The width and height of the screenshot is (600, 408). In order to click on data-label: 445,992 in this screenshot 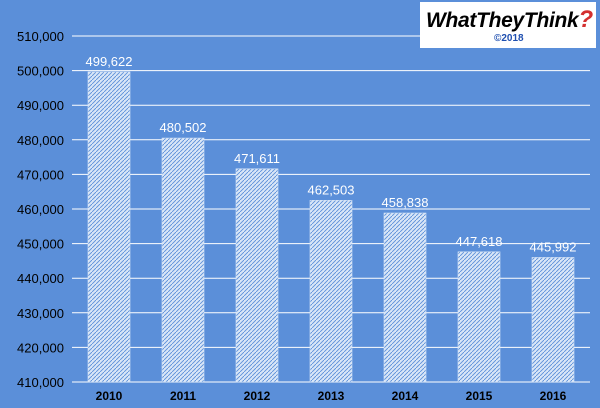, I will do `click(553, 246)`.